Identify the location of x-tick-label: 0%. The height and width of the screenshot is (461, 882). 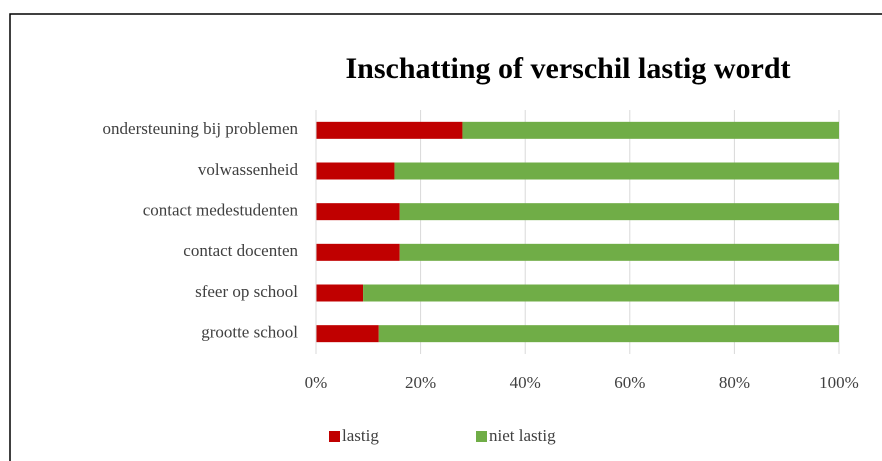
(316, 382).